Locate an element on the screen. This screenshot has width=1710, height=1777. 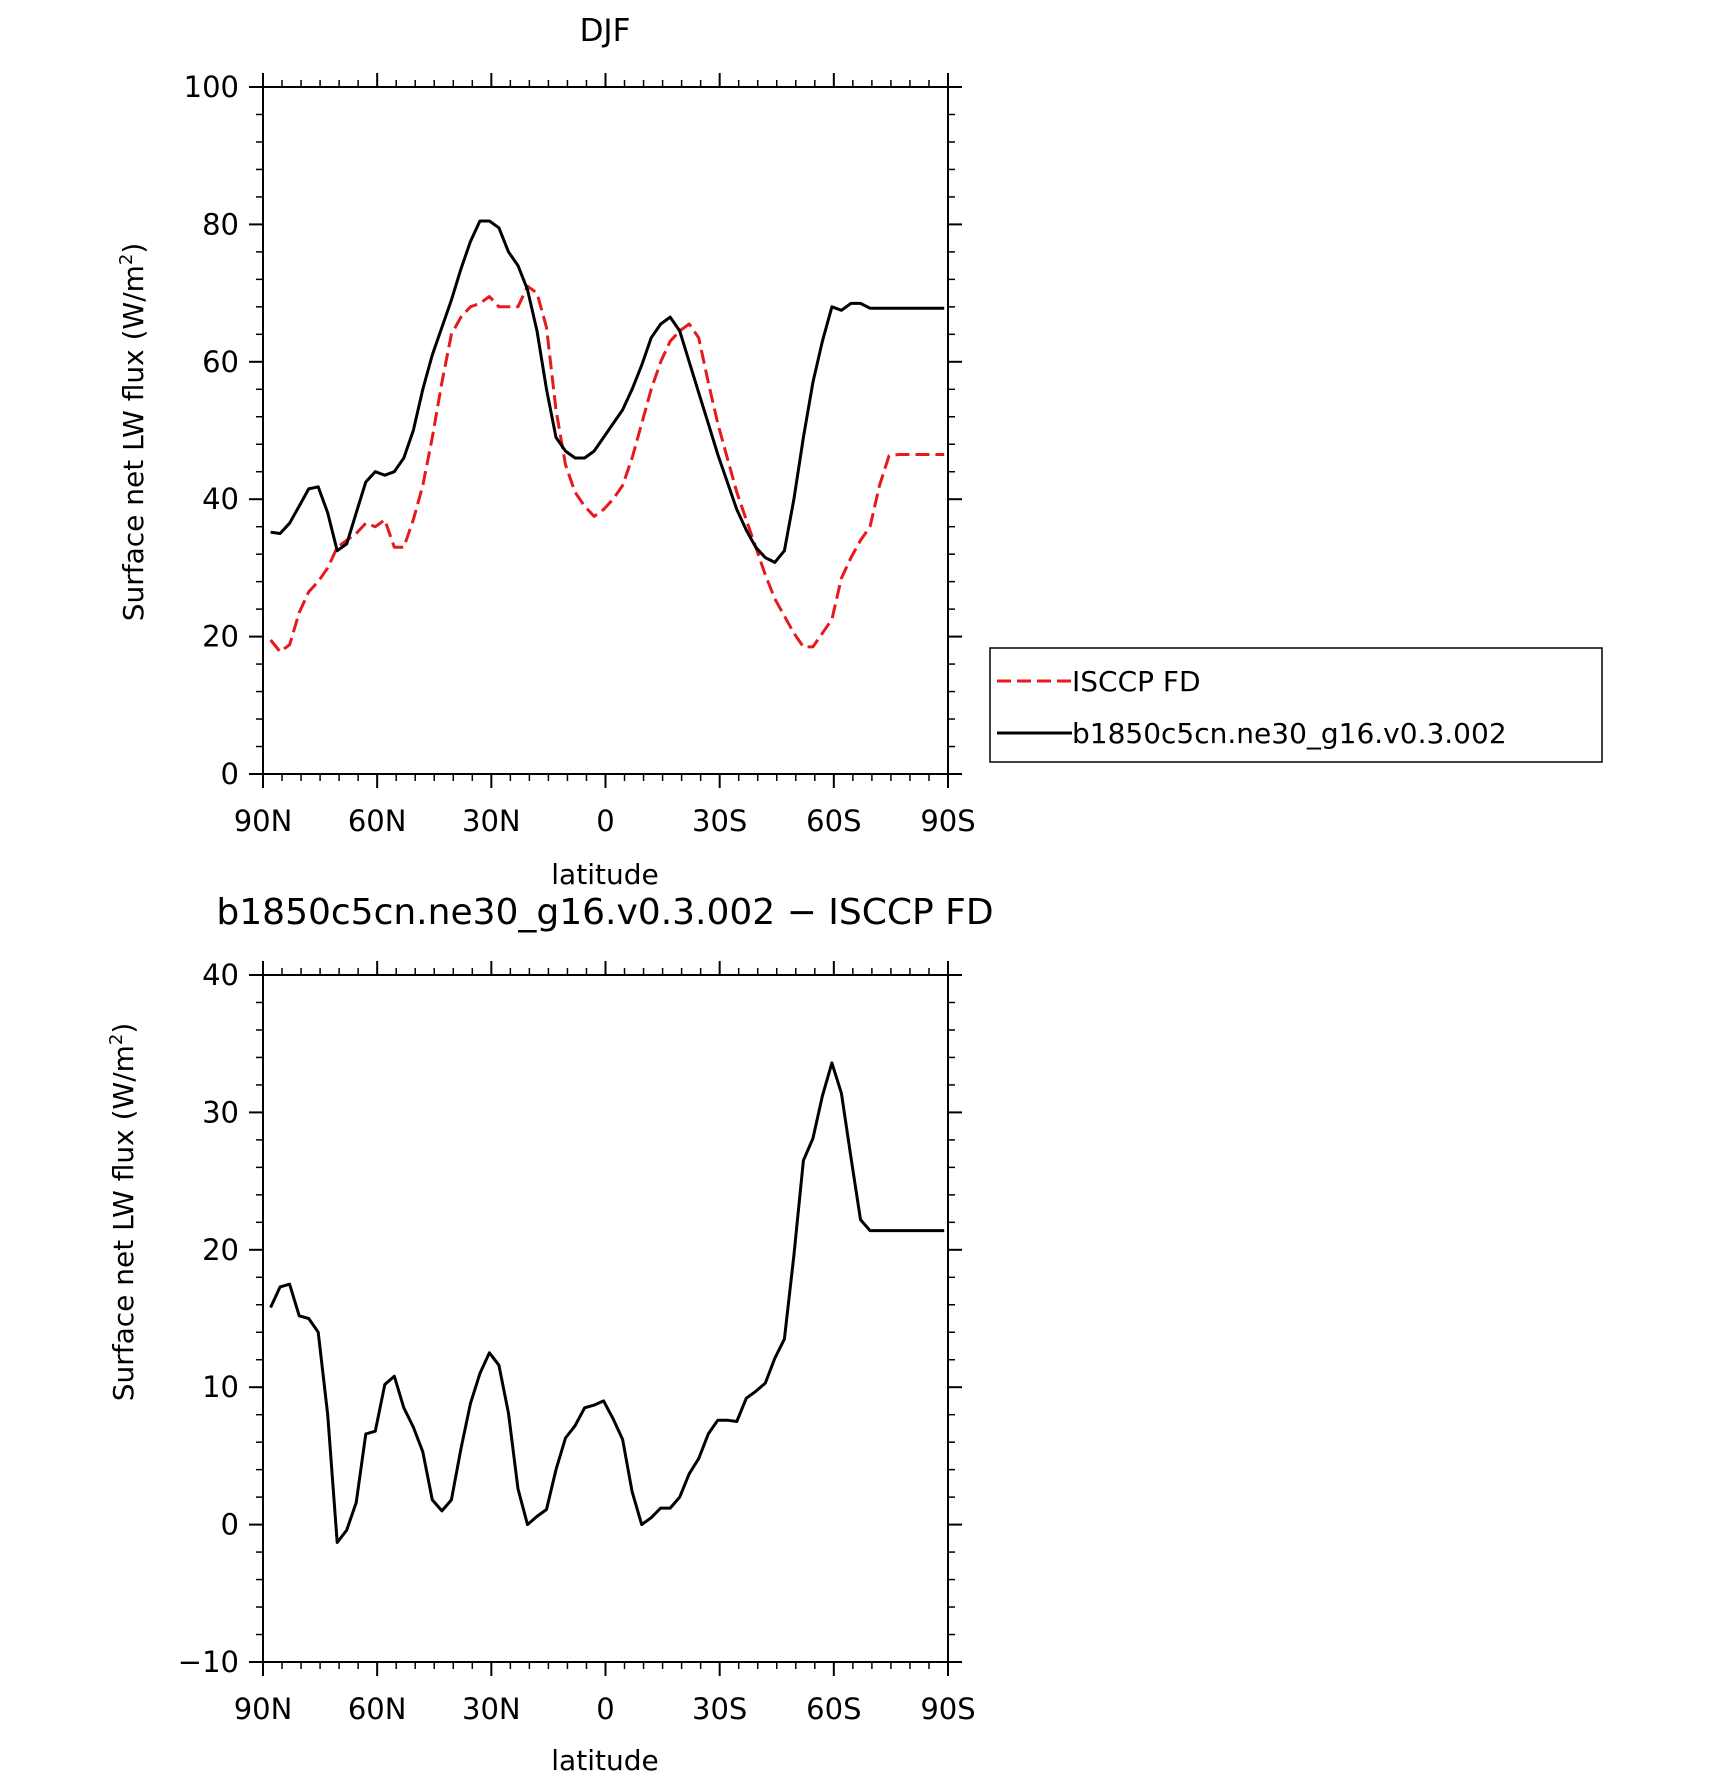
legend-label-isccp-fd: ISCCP FD is located at coordinates (1136, 681).